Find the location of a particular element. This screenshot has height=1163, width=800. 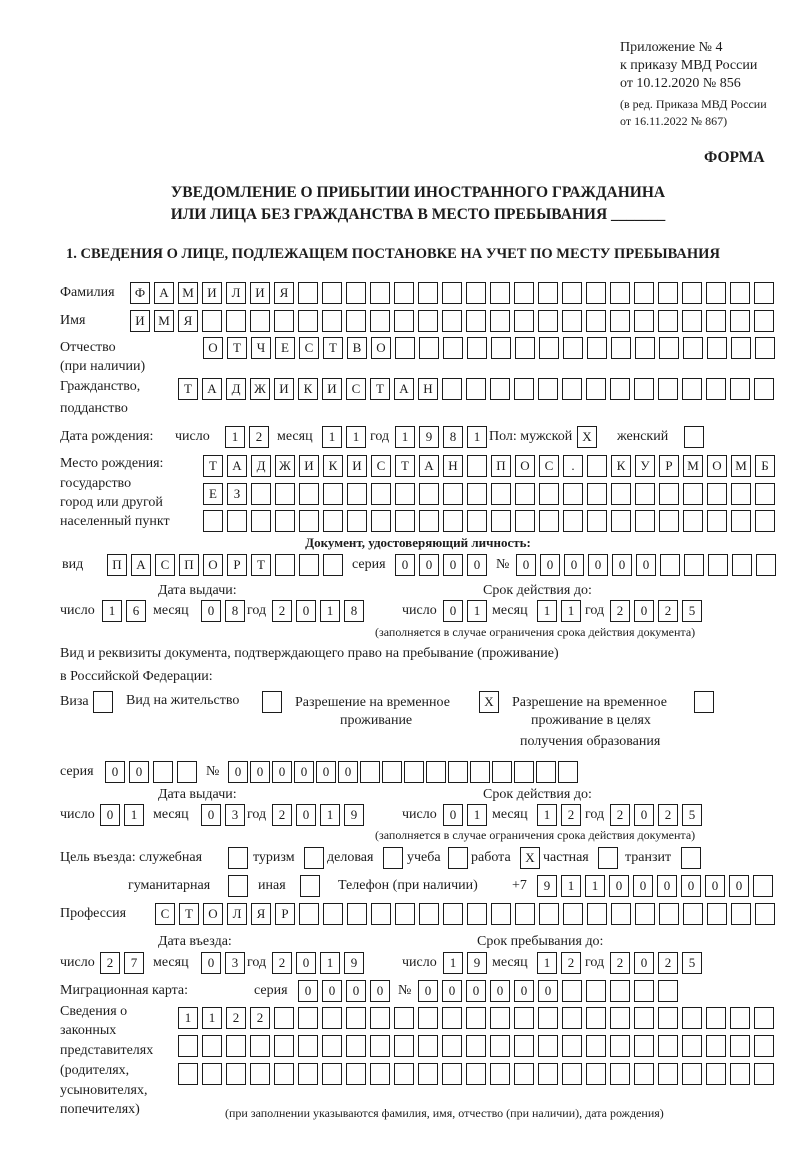

char-box: А is located at coordinates (404, 389).